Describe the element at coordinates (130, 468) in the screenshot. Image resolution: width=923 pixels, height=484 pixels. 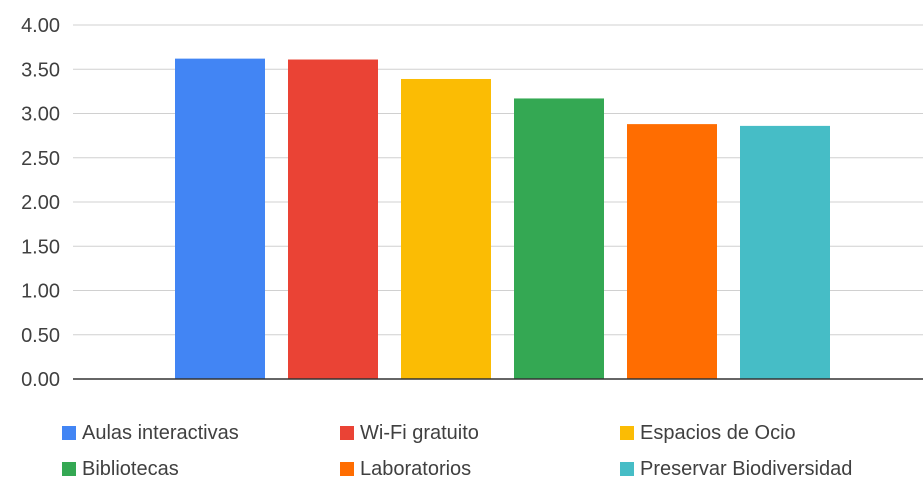
I see `legend-label-bibliotecas: Bibliotecas` at that location.